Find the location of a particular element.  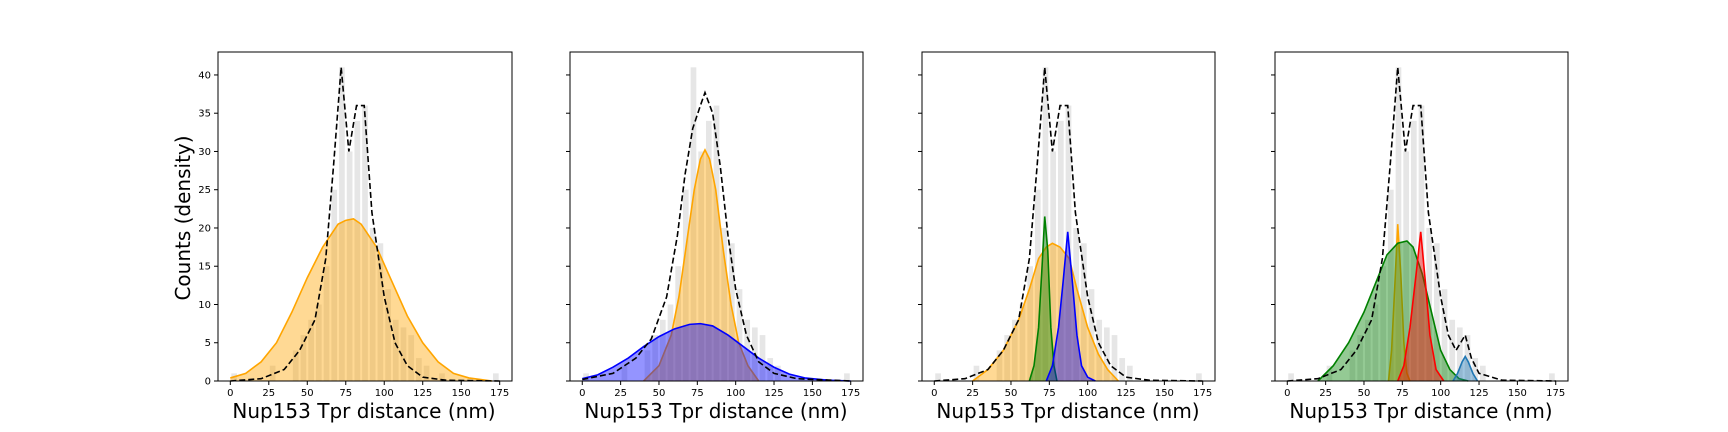

chart-panel-3: 0 25 50 75 100 125 150 175 is located at coordinates (1067, 225).